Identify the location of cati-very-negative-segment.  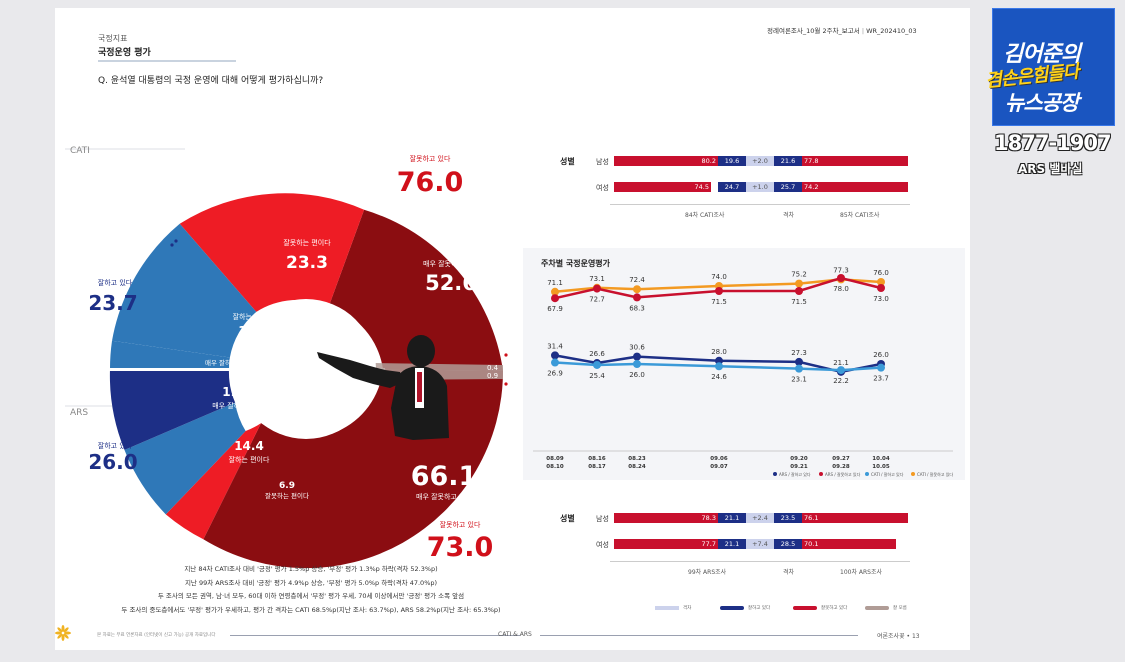
(415, 290).